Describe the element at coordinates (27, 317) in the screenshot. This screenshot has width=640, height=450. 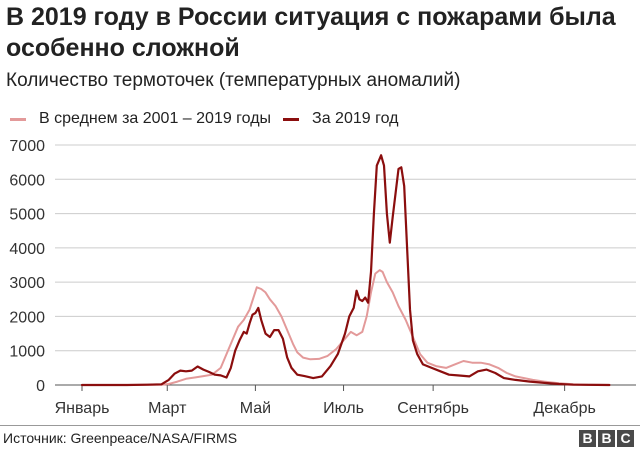
I see `y-tick-label: 2000` at that location.